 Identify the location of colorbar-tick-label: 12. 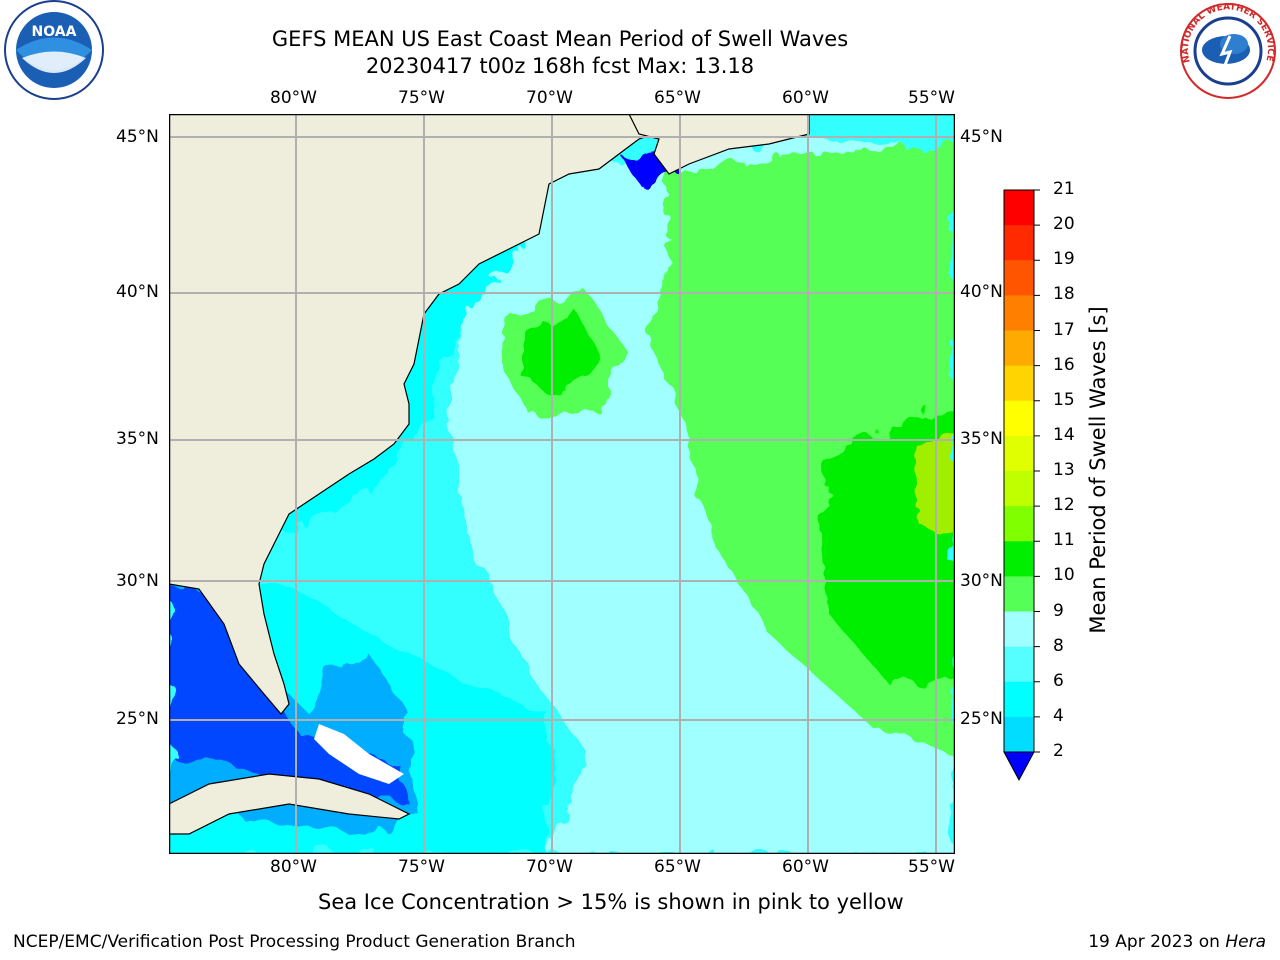
(1064, 505).